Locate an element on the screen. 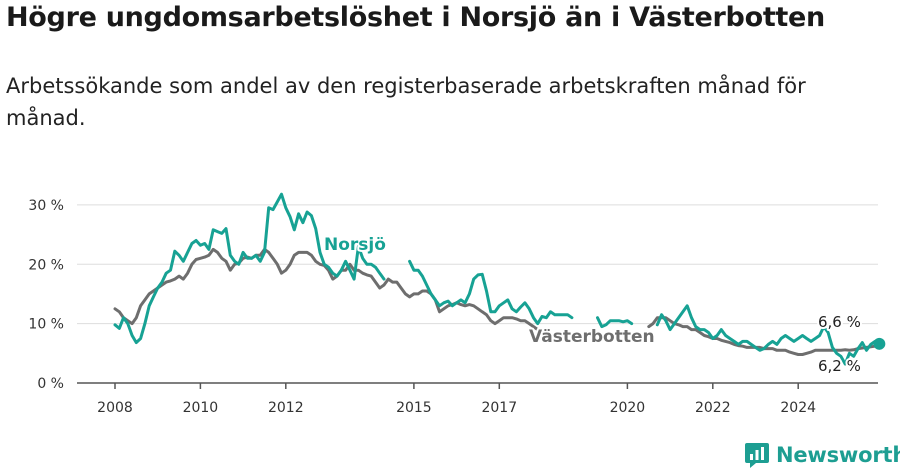 Image resolution: width=900 pixels, height=474 pixels. x-tick-label: 2010 is located at coordinates (201, 408).